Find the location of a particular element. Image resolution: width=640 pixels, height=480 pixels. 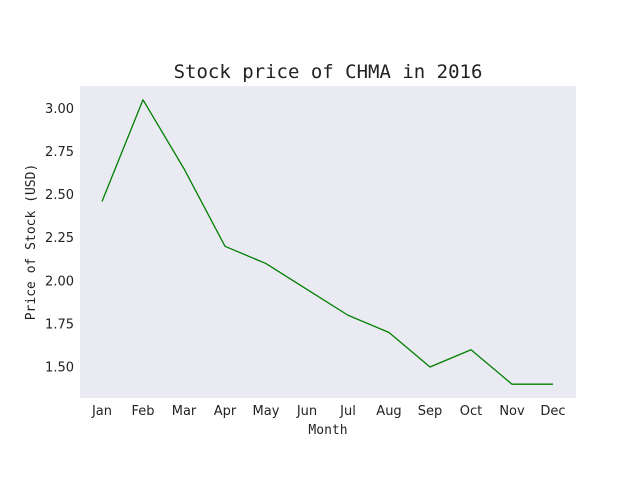

chart-title: Stock price of CHMA in 2016 is located at coordinates (328, 72).